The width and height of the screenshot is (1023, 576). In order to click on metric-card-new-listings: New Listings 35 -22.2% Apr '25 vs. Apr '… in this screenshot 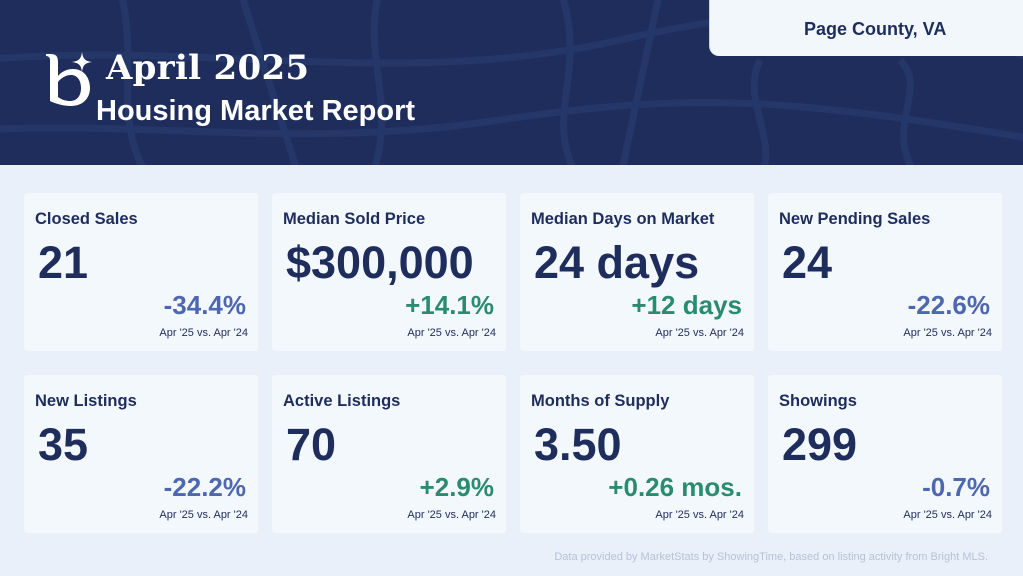, I will do `click(141, 454)`.